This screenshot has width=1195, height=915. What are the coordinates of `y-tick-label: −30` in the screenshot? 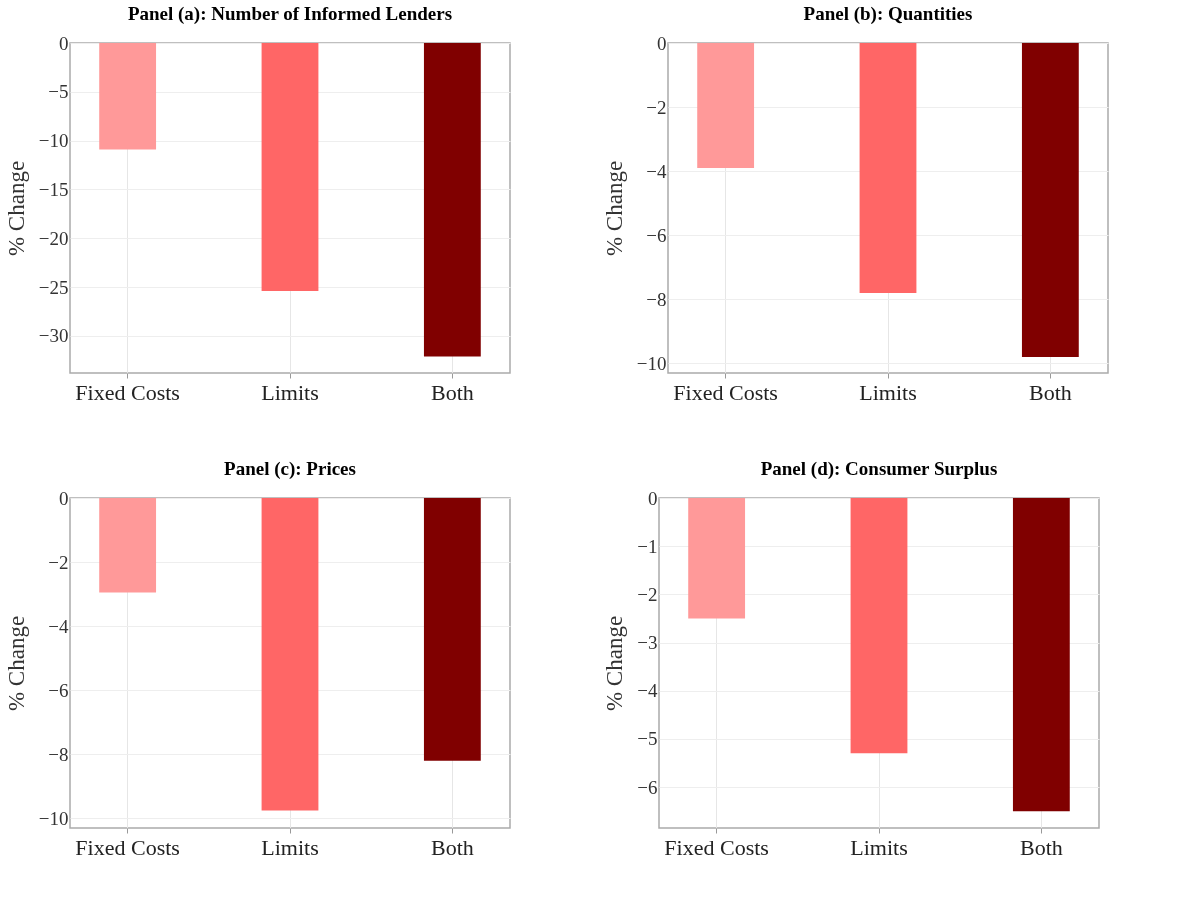 It's located at (53, 336).